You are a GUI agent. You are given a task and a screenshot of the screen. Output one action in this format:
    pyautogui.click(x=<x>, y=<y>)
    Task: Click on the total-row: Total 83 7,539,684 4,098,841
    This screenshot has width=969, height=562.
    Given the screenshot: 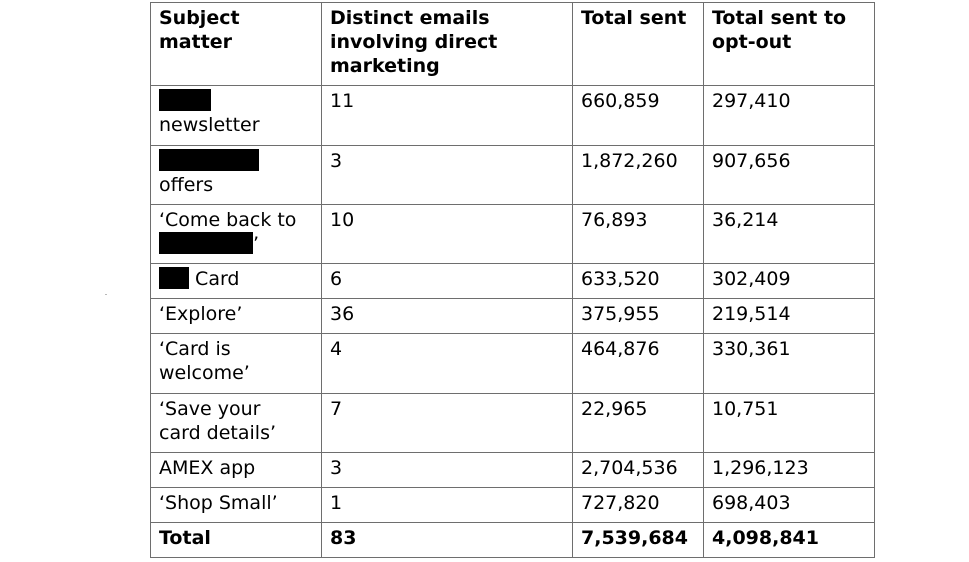 What is the action you would take?
    pyautogui.click(x=512, y=540)
    